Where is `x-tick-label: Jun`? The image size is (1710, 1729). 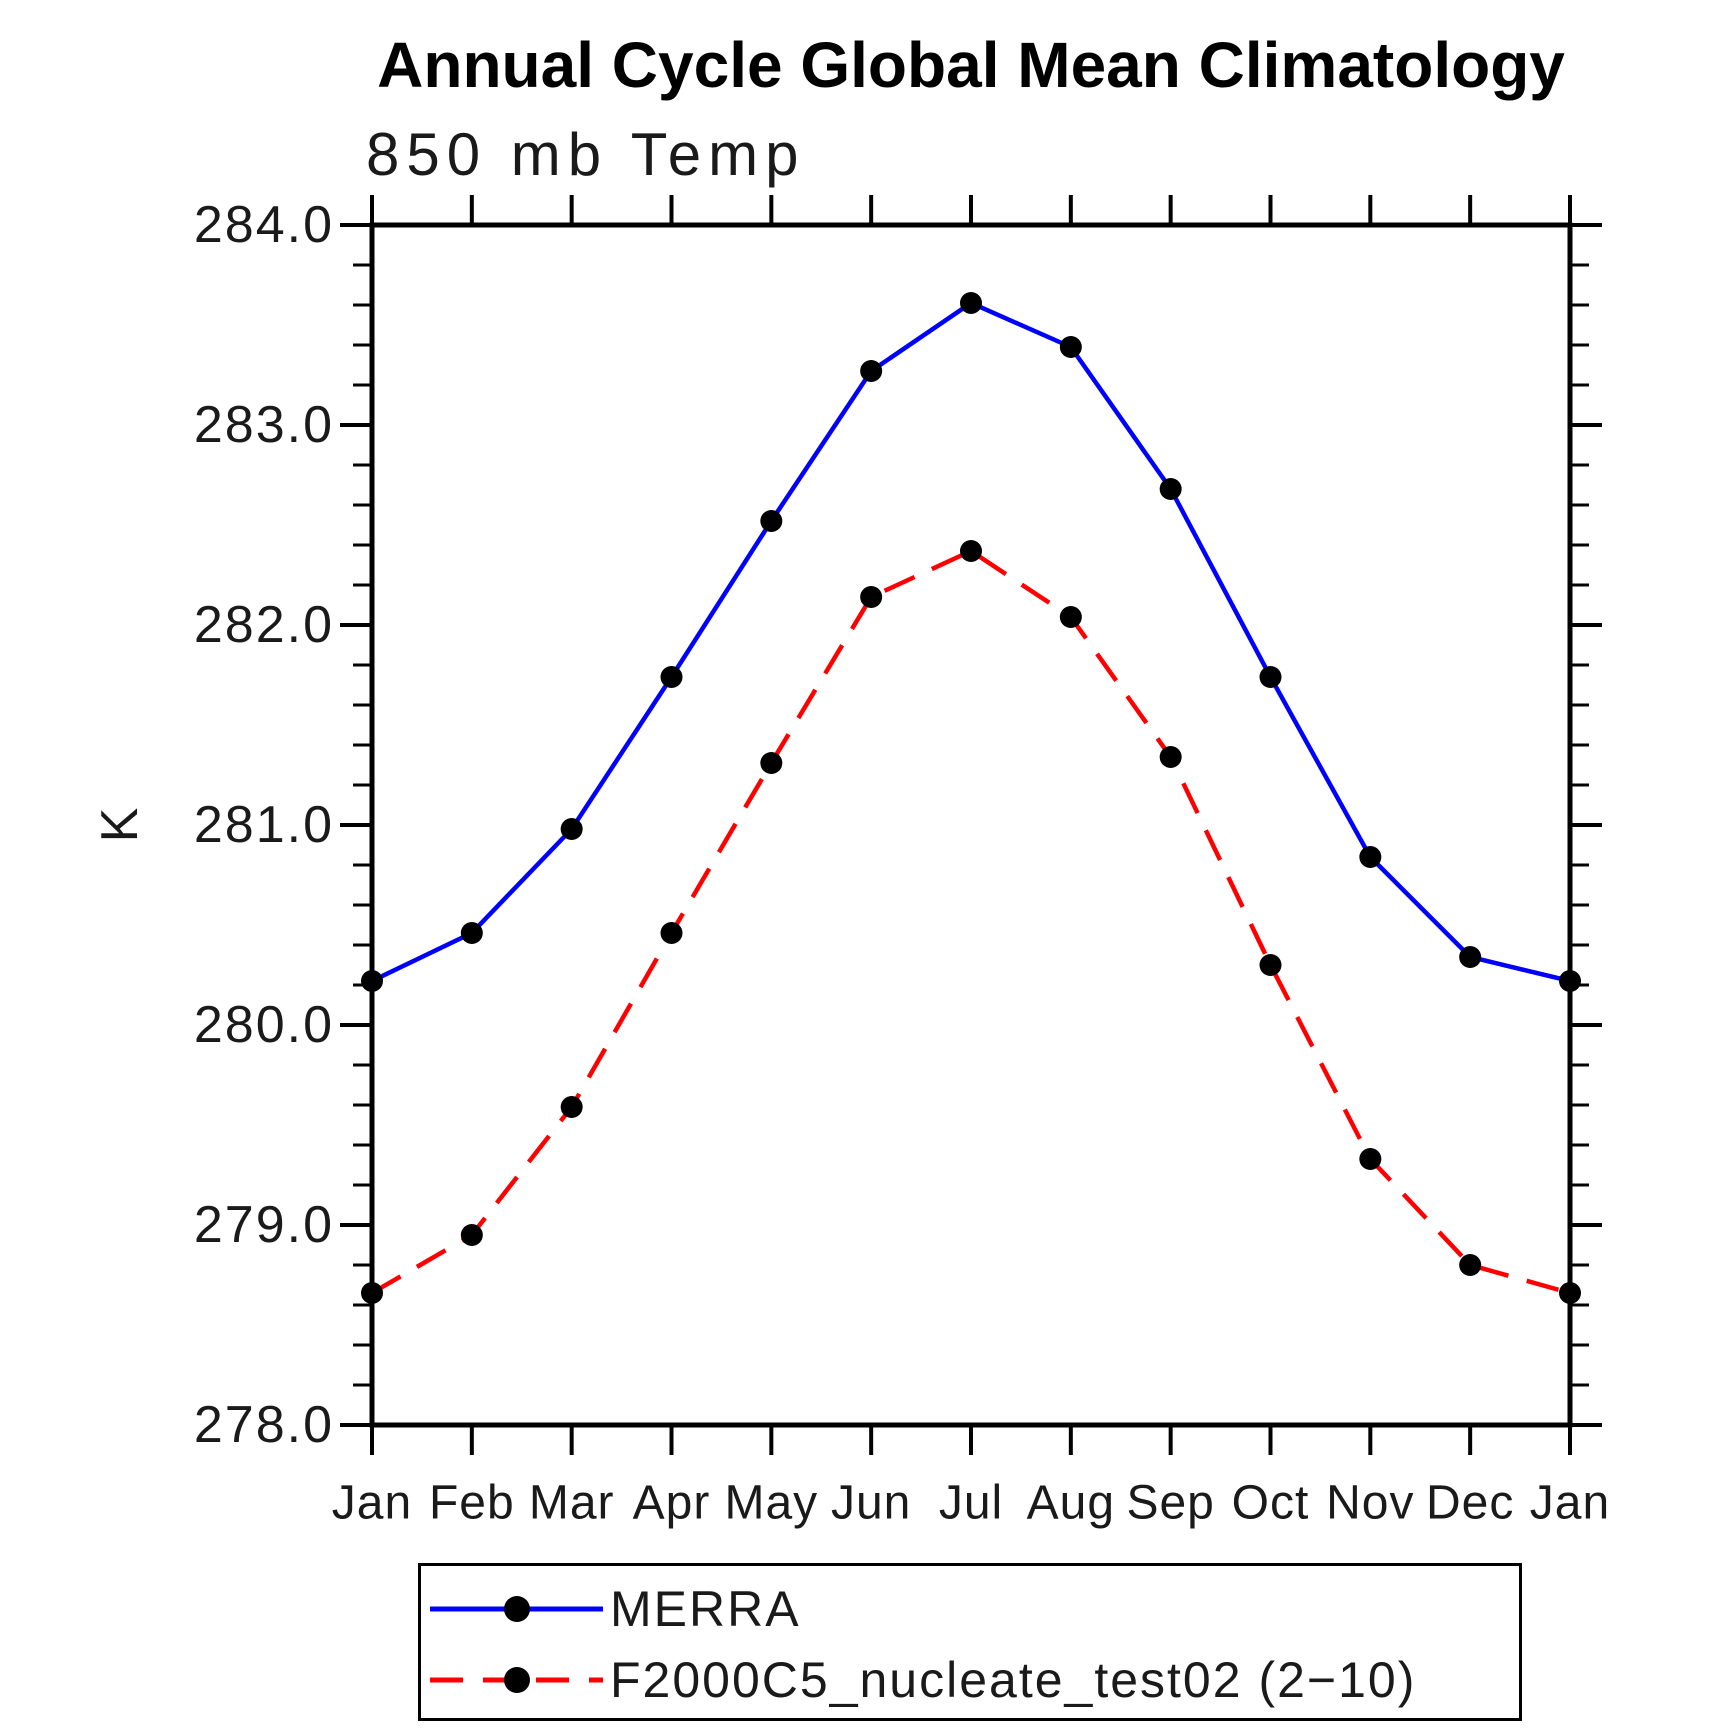
x-tick-label: Jun is located at coordinates (871, 1503).